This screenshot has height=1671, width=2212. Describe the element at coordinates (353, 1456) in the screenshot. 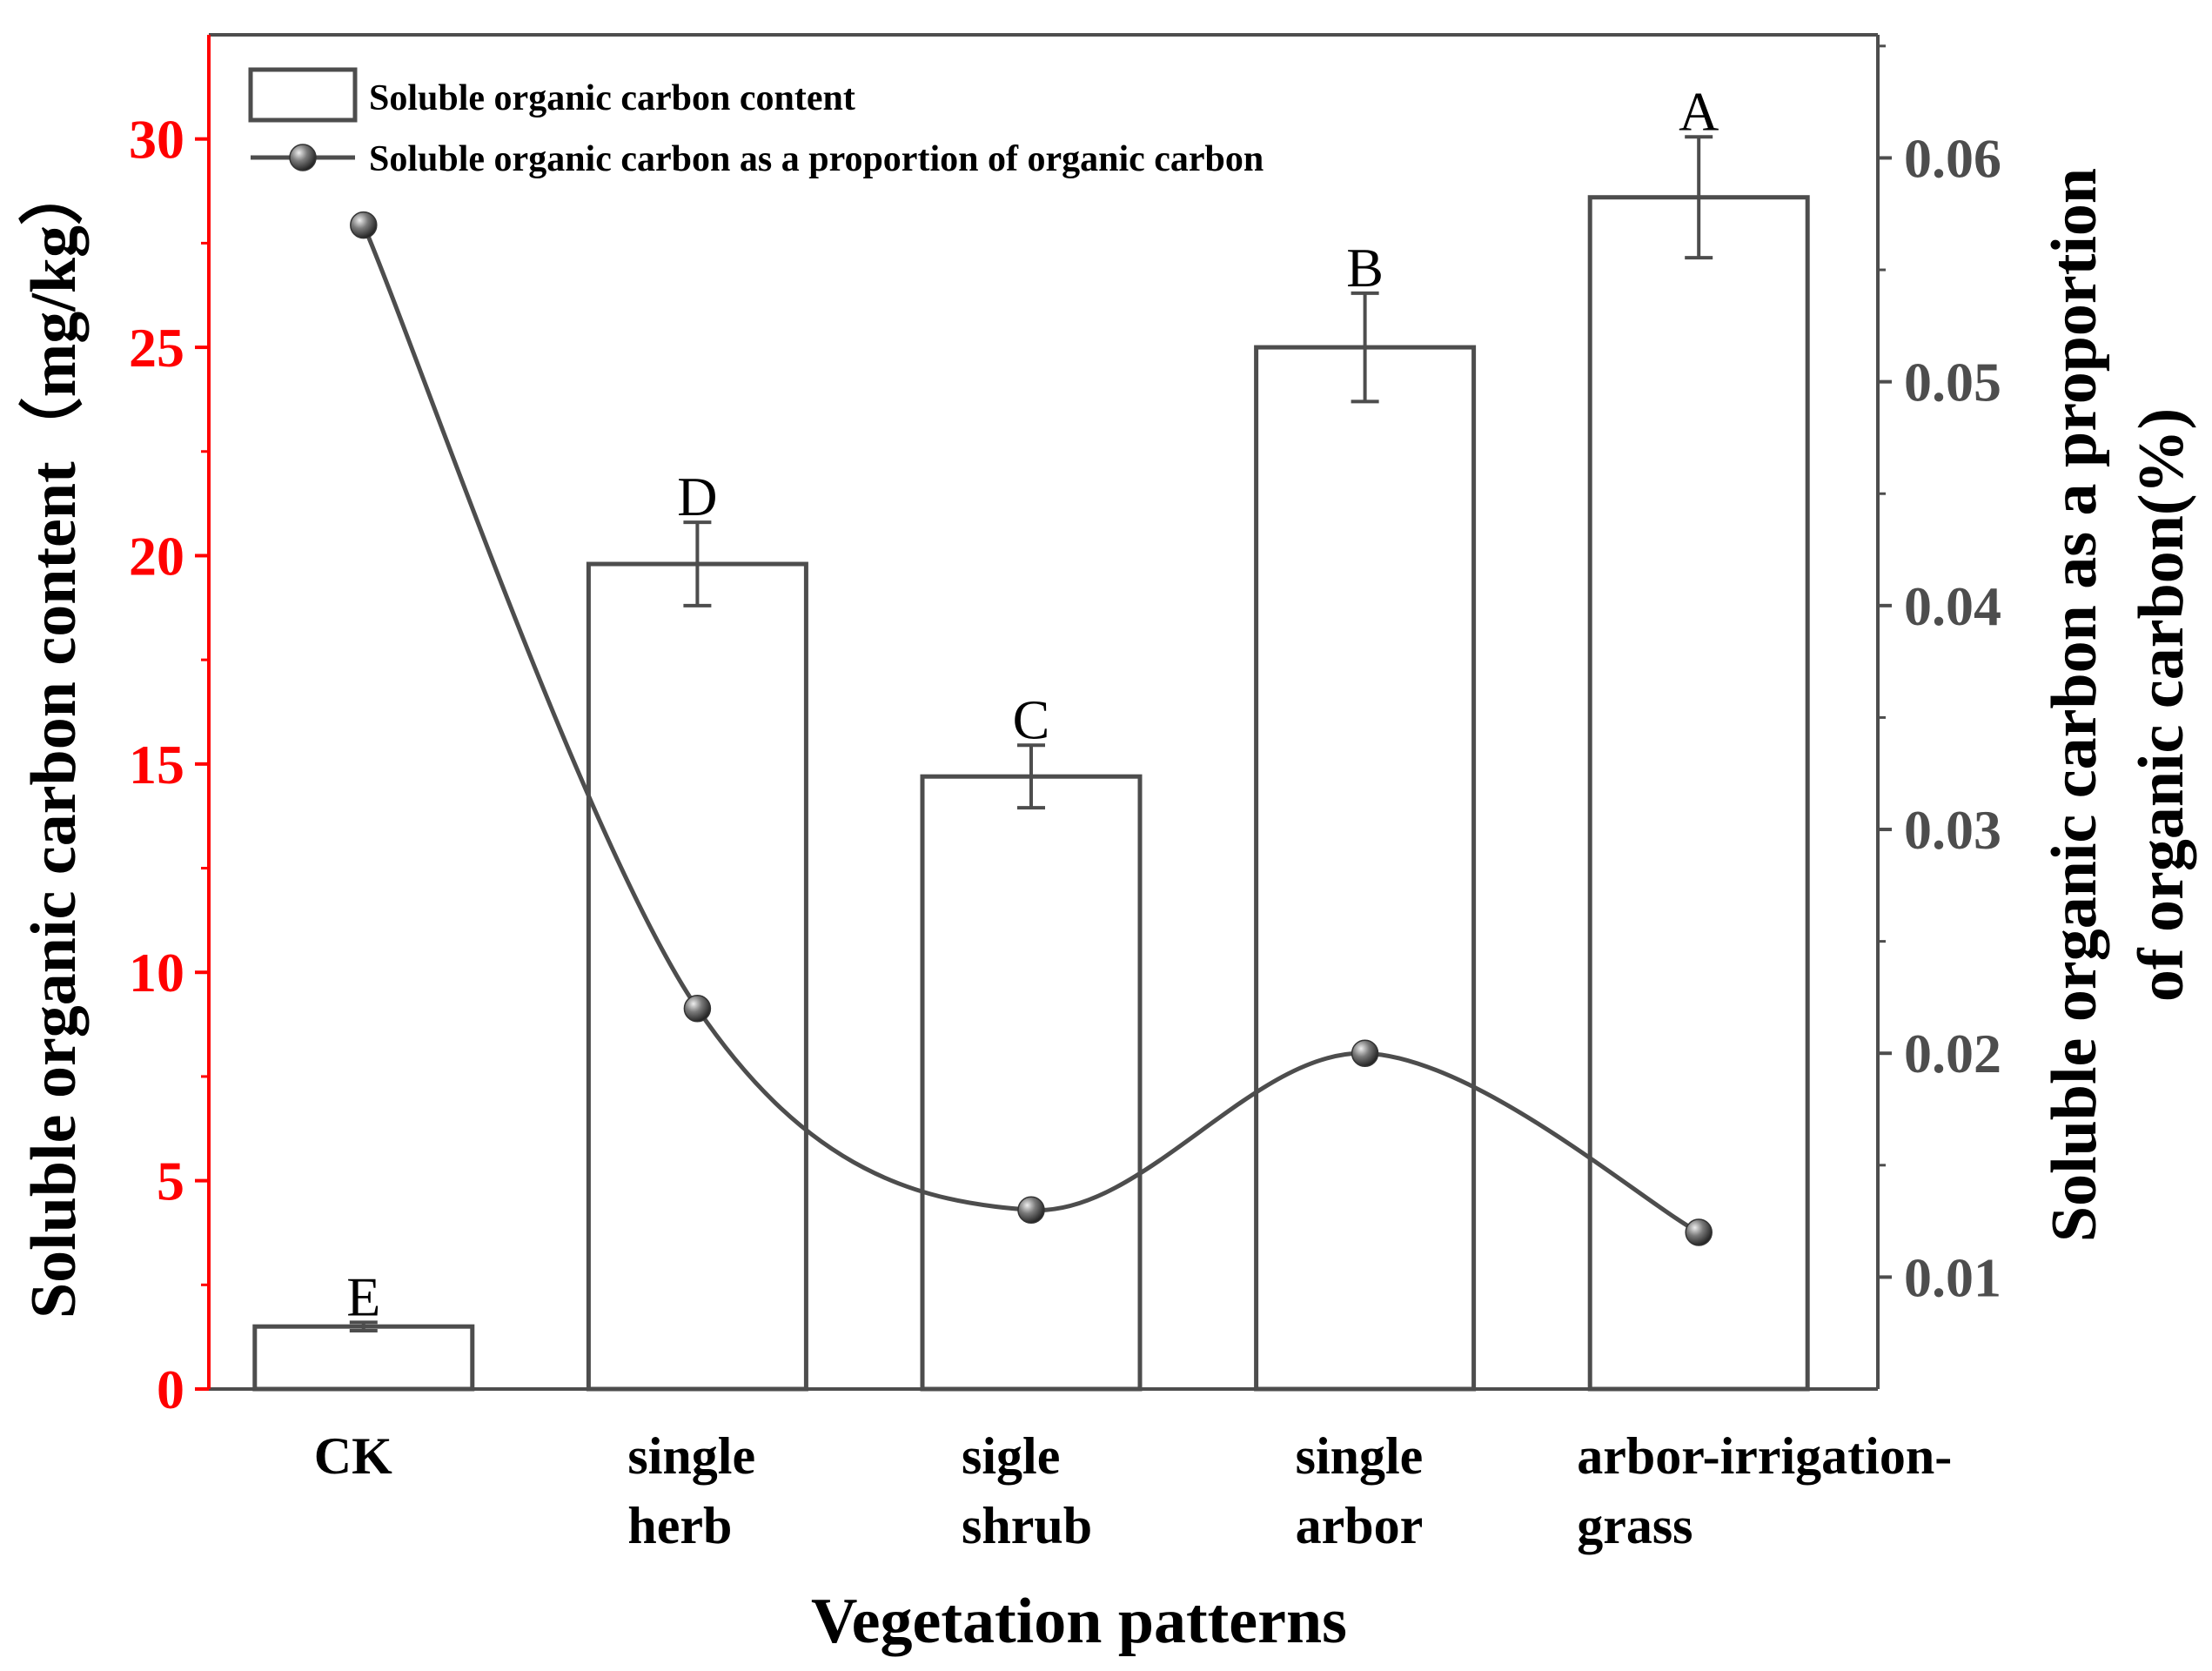

I see `x-category-label: CK` at that location.